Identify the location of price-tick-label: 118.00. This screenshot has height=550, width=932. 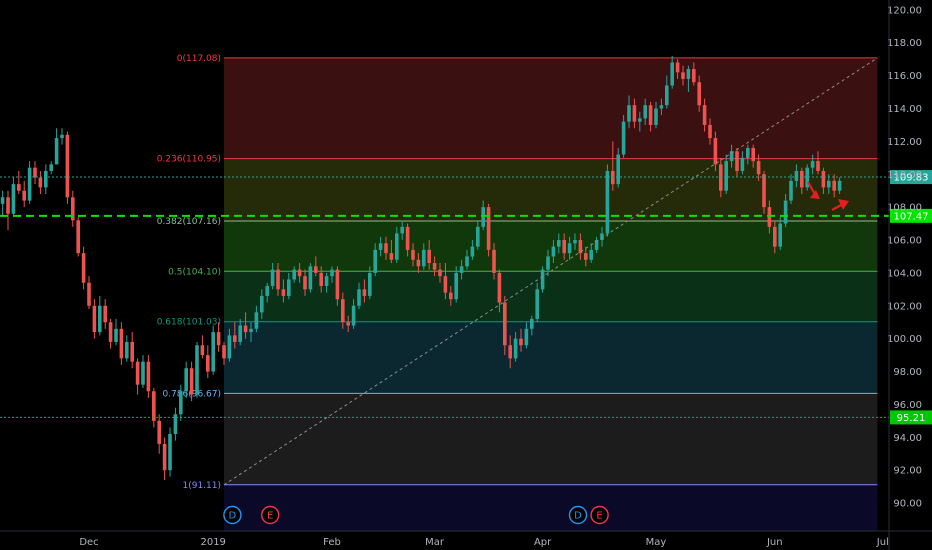
(904, 43).